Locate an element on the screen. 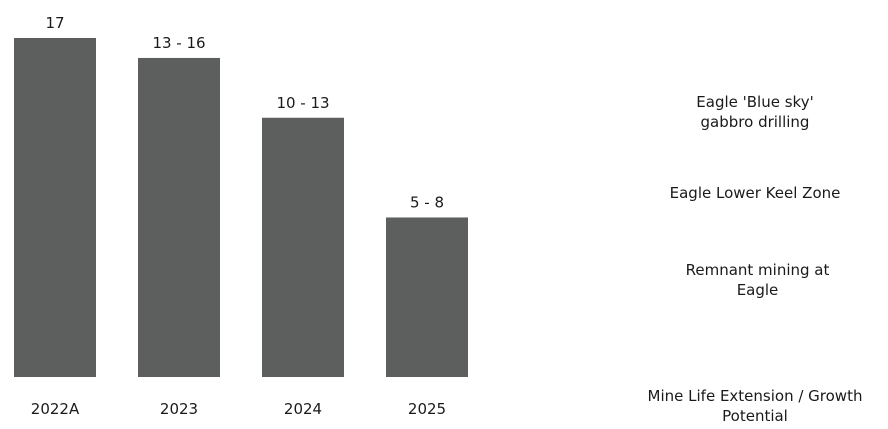 The image size is (888, 429). label-mine-life-extension: Mine Life Extension / Growth Potential is located at coordinates (755, 406).